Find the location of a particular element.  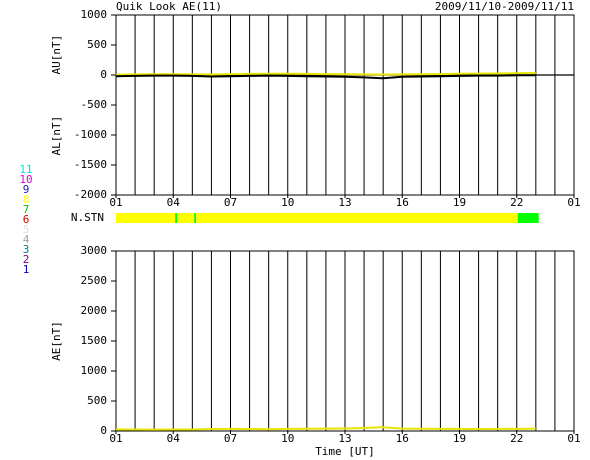

station-legend-entry: 5 is located at coordinates (26, 229).